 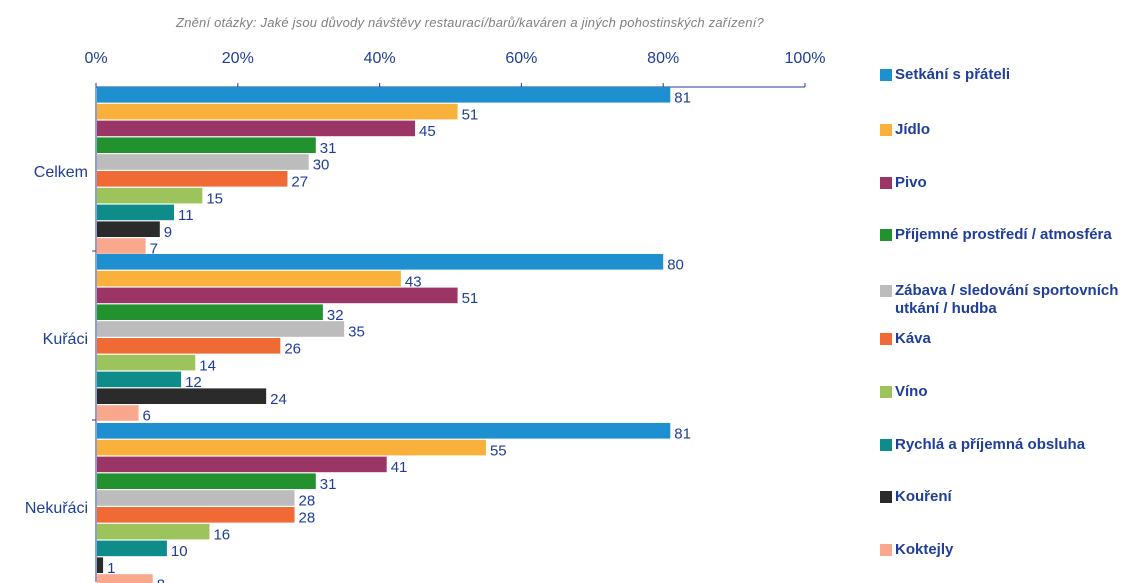 What do you see at coordinates (923, 496) in the screenshot?
I see `legend-label: Kouření` at bounding box center [923, 496].